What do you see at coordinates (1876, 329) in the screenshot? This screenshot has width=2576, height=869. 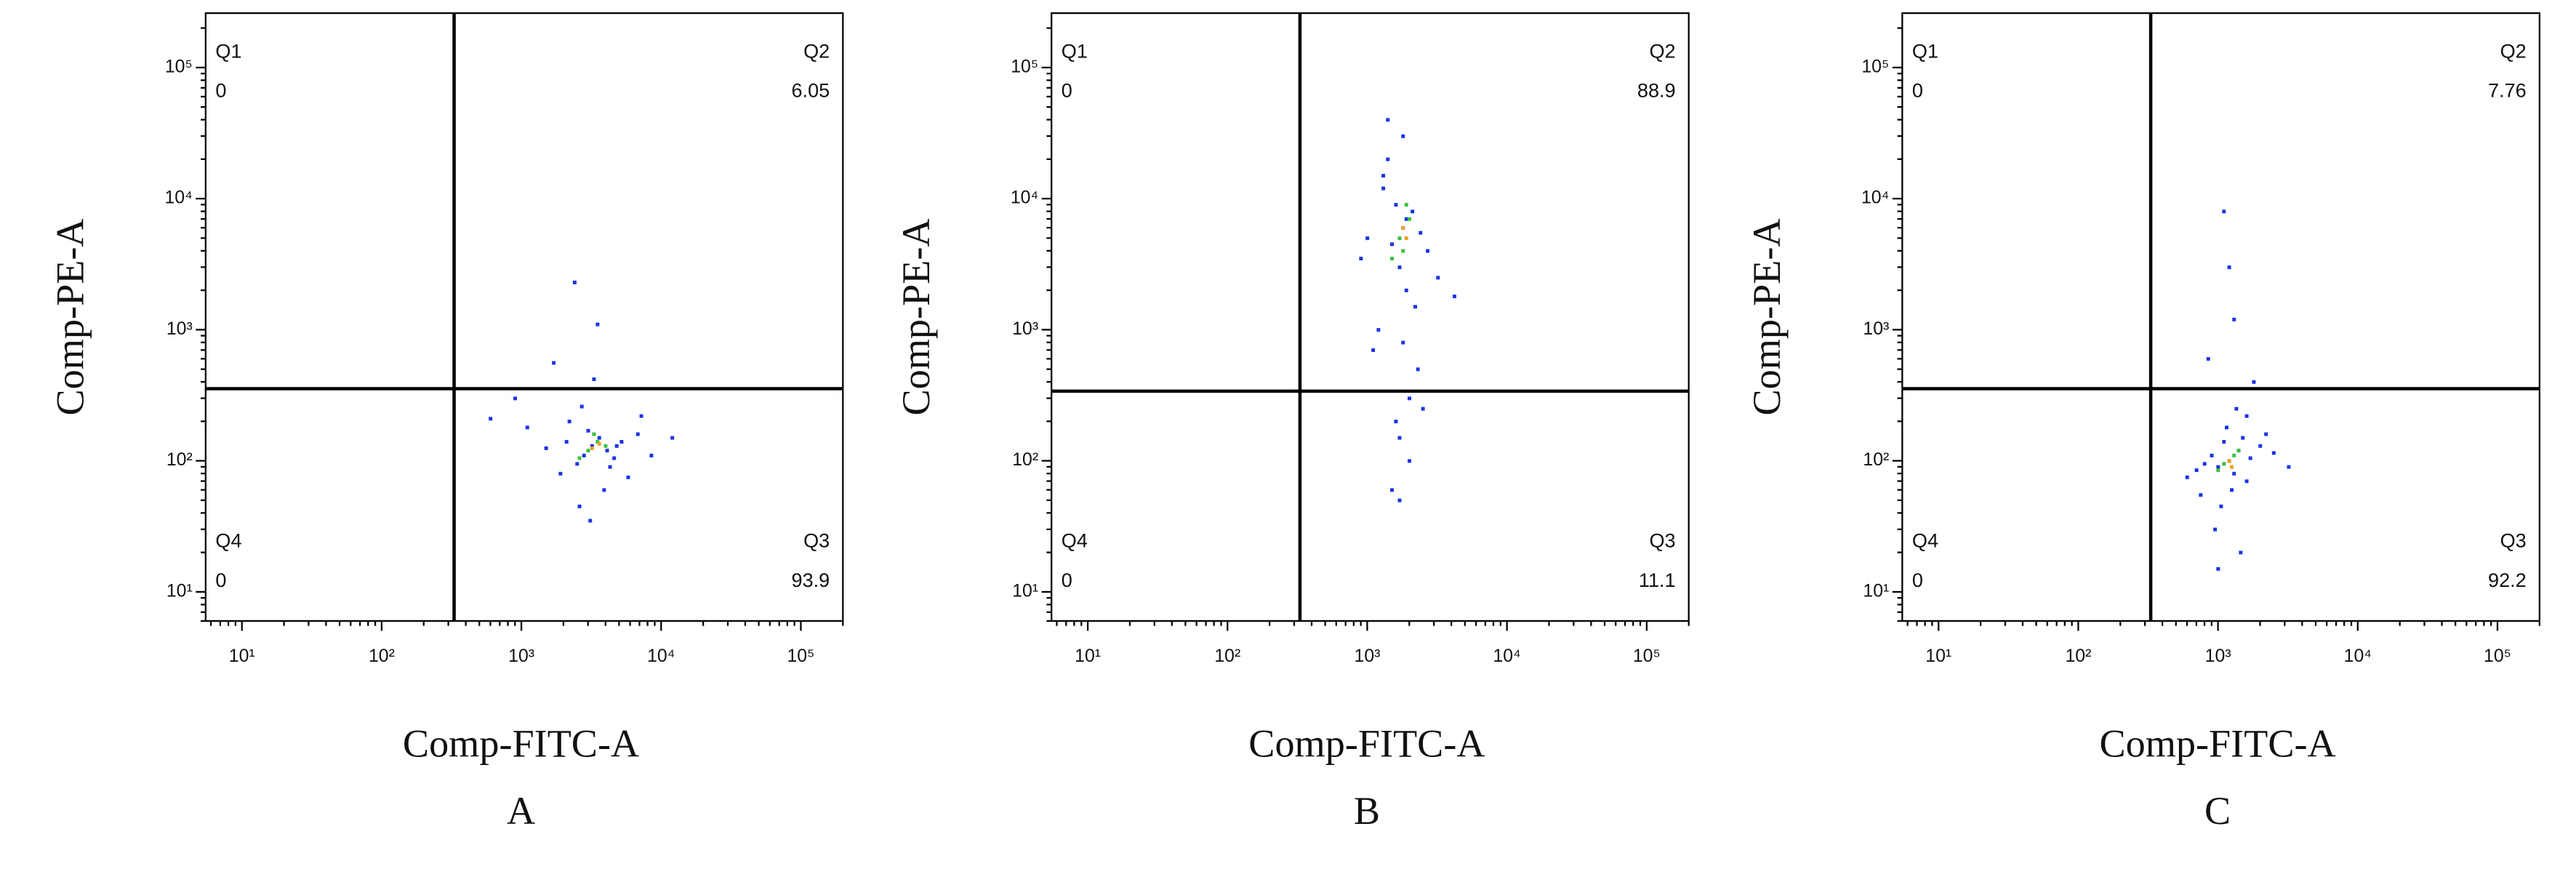 I see `y-tick-label: 10³` at bounding box center [1876, 329].